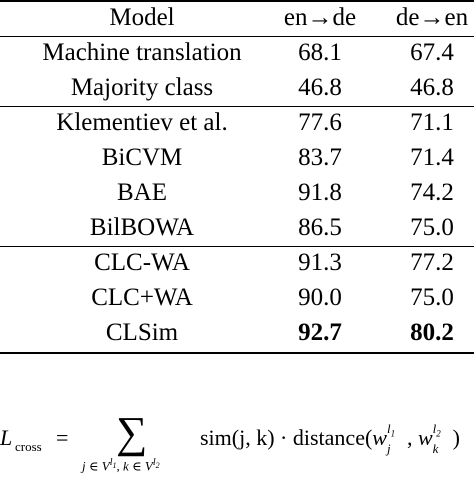 The height and width of the screenshot is (480, 474). What do you see at coordinates (320, 192) in the screenshot?
I see `score: 91.8` at bounding box center [320, 192].